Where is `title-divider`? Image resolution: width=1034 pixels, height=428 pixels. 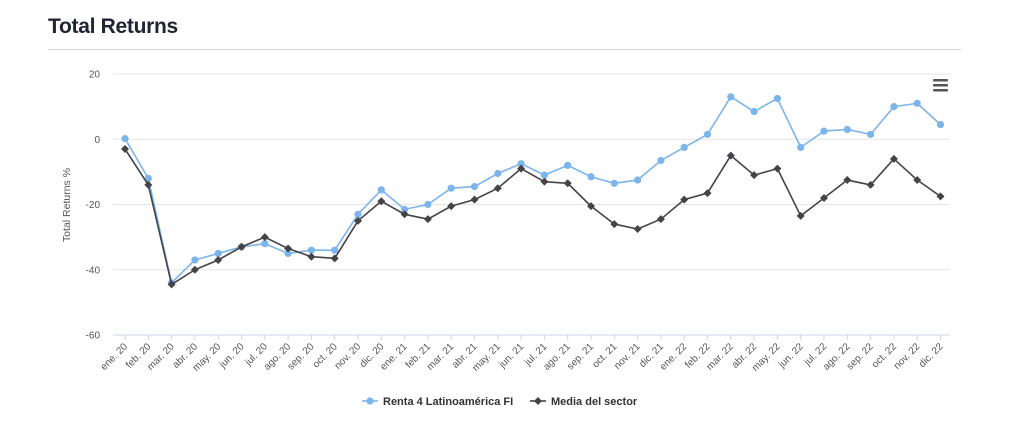 title-divider is located at coordinates (504, 49).